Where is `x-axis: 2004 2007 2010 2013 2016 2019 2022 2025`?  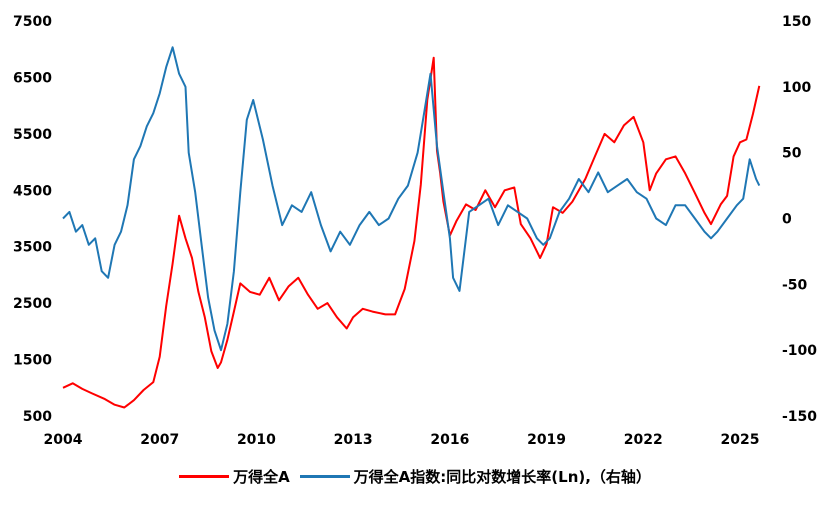
x-axis: 2004 2007 2010 2013 2016 2019 2022 2025 is located at coordinates (402, 440).